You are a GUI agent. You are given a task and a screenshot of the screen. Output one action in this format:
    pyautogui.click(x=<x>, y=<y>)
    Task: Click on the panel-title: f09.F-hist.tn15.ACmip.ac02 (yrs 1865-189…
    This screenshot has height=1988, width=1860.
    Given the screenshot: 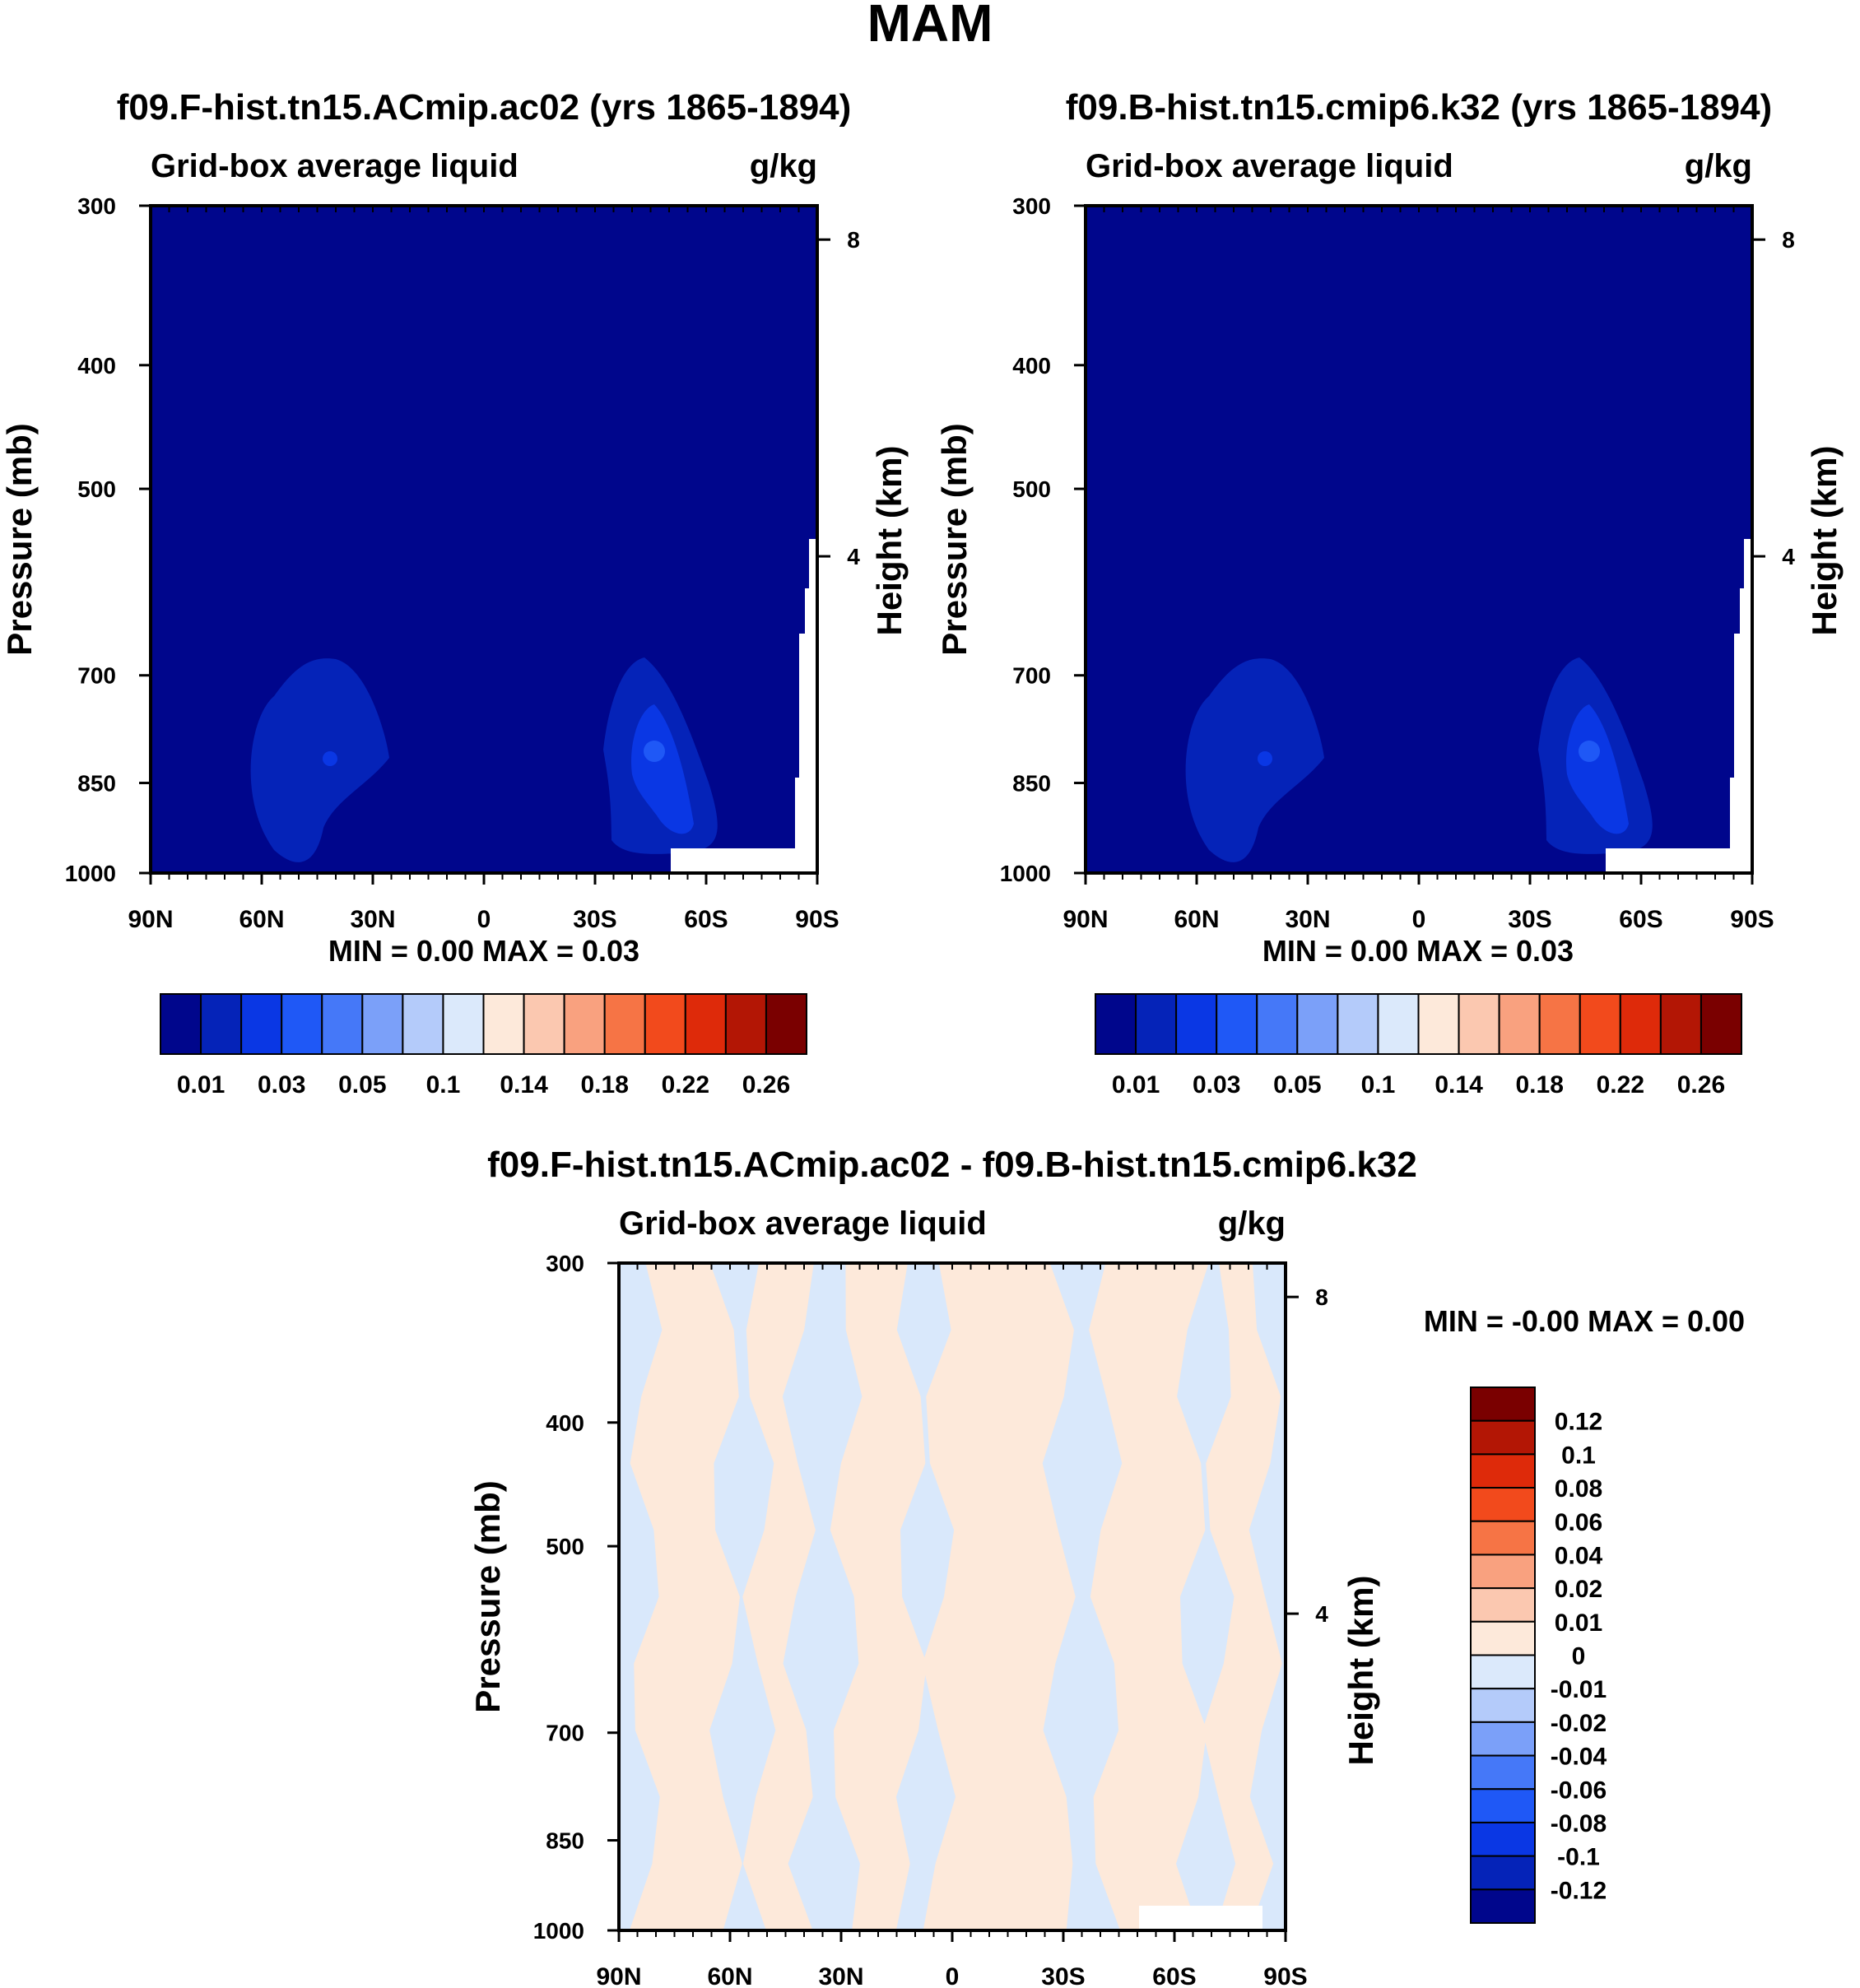 What is the action you would take?
    pyautogui.click(x=484, y=107)
    